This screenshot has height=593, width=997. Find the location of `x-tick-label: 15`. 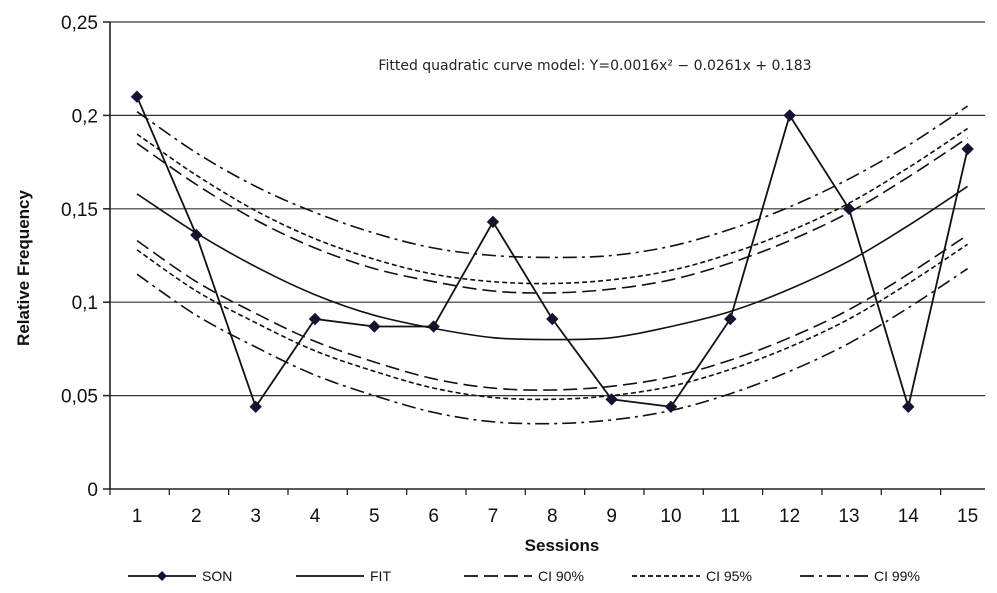

x-tick-label: 15 is located at coordinates (967, 516).